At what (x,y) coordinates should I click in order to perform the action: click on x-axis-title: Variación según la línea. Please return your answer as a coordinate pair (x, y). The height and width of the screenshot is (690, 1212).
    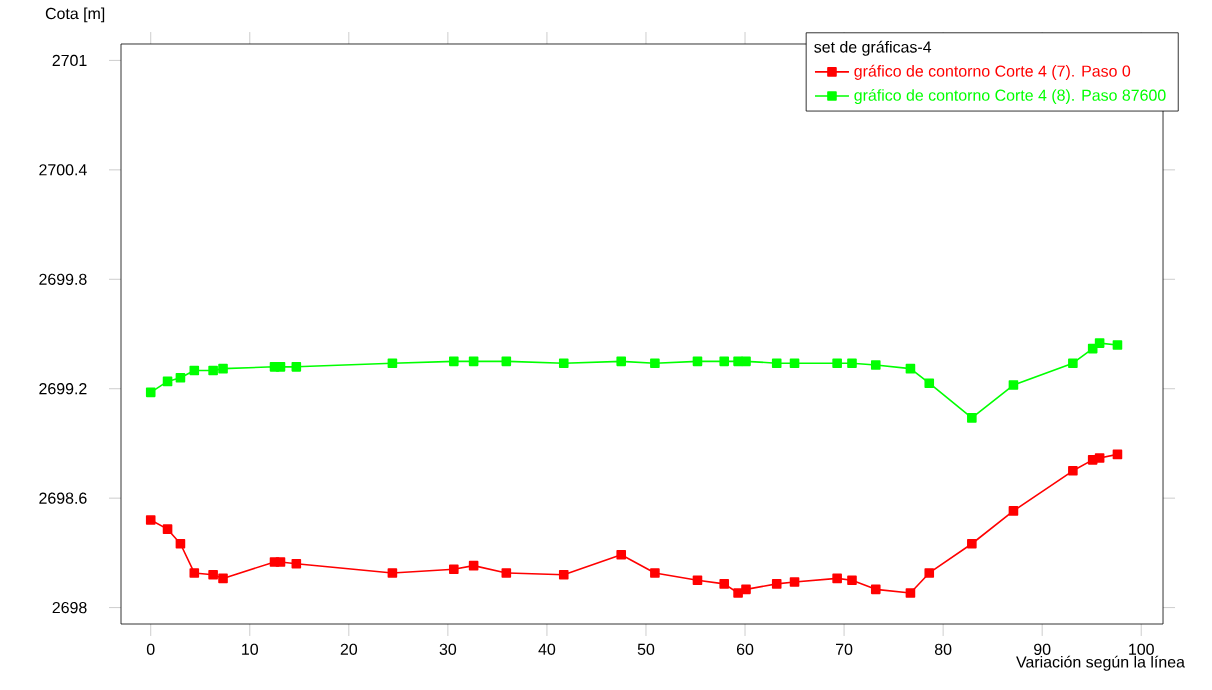
    Looking at the image, I should click on (1100, 663).